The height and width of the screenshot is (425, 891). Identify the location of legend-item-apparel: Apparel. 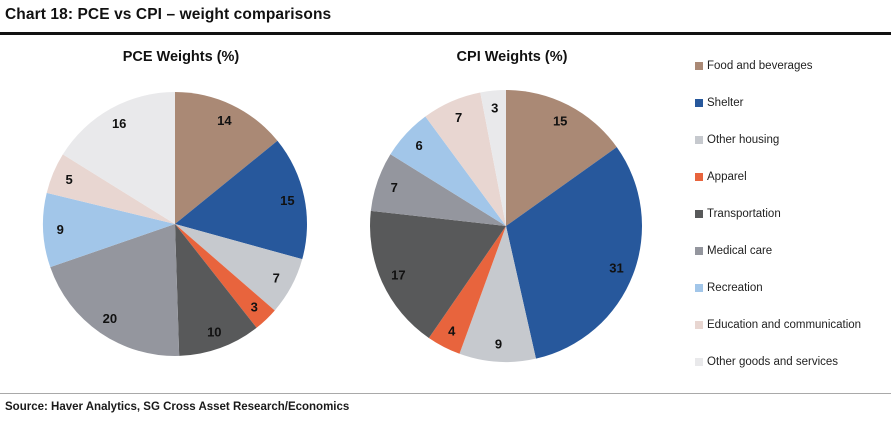
(791, 177).